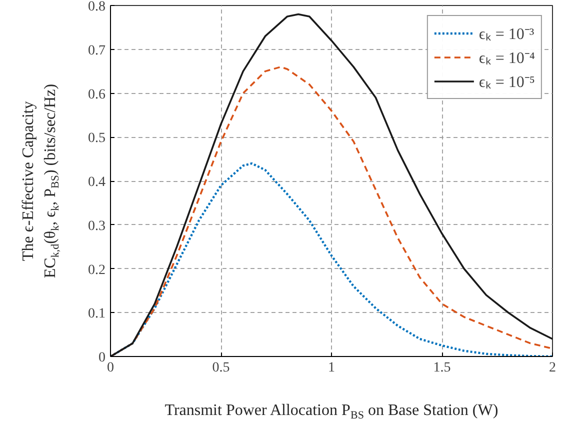 The height and width of the screenshot is (425, 566). Describe the element at coordinates (97, 270) in the screenshot. I see `y-tick-label: 0.2` at that location.